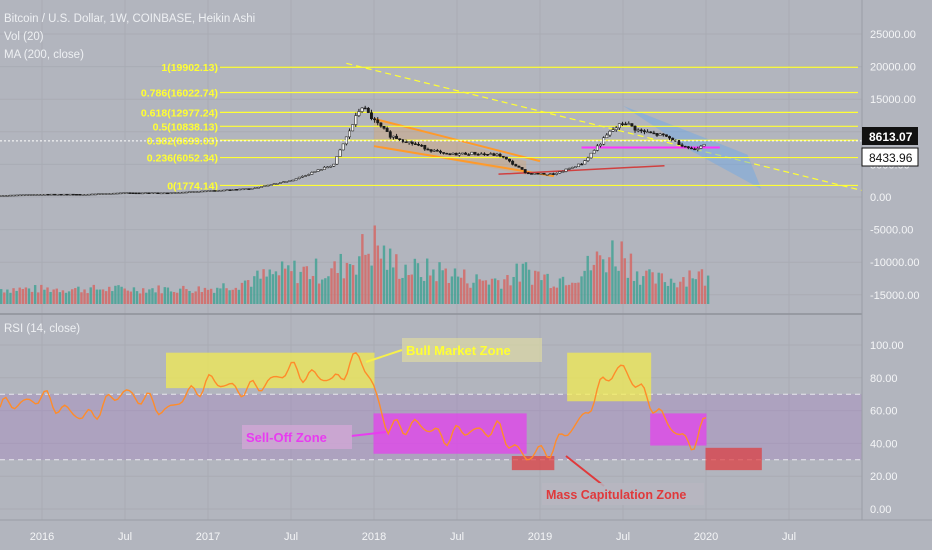  What do you see at coordinates (623, 480) in the screenshot?
I see `capitulation-zone-callout: Mass Capitulation Zone` at bounding box center [623, 480].